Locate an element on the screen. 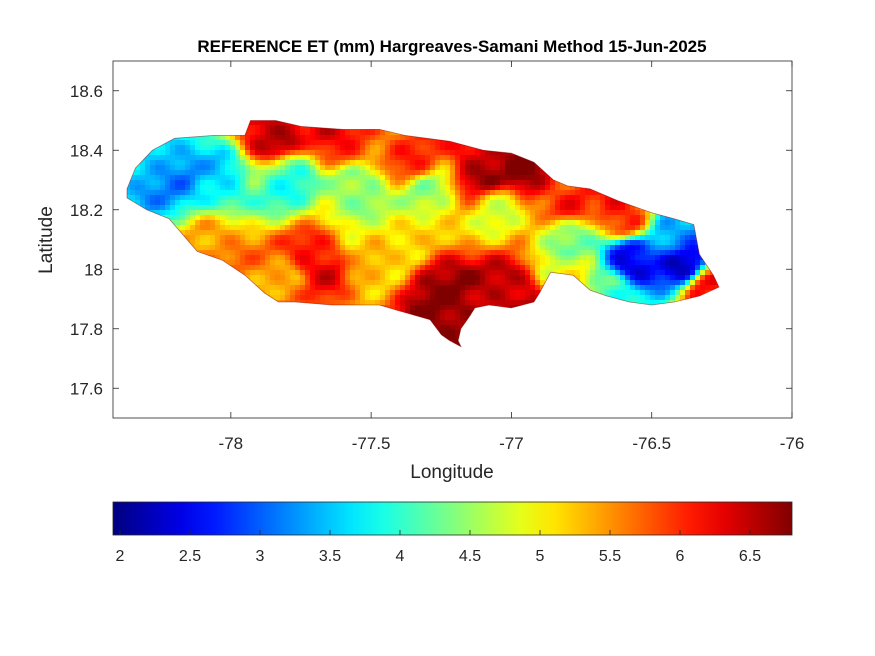 The width and height of the screenshot is (875, 656). x-tick-label: -78 is located at coordinates (231, 443).